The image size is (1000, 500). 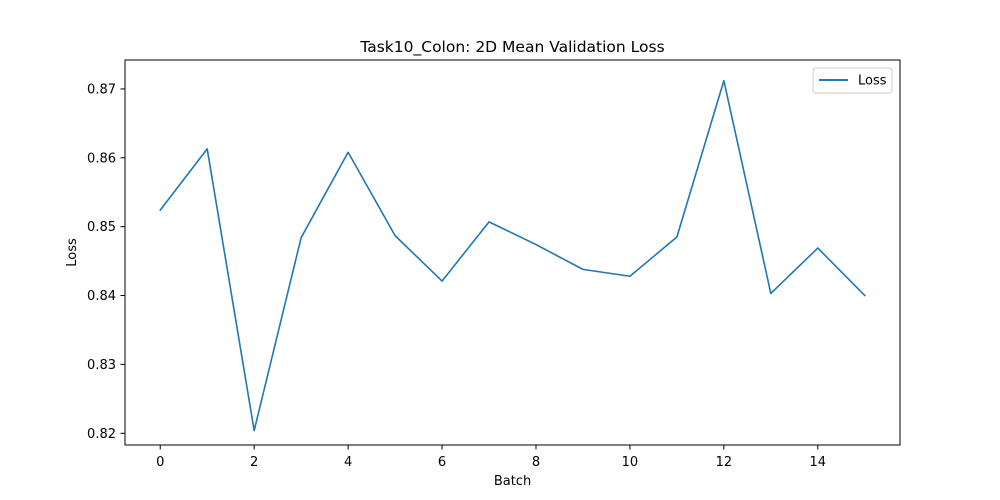 What do you see at coordinates (101, 296) in the screenshot?
I see `y-tick-label: 0.84` at bounding box center [101, 296].